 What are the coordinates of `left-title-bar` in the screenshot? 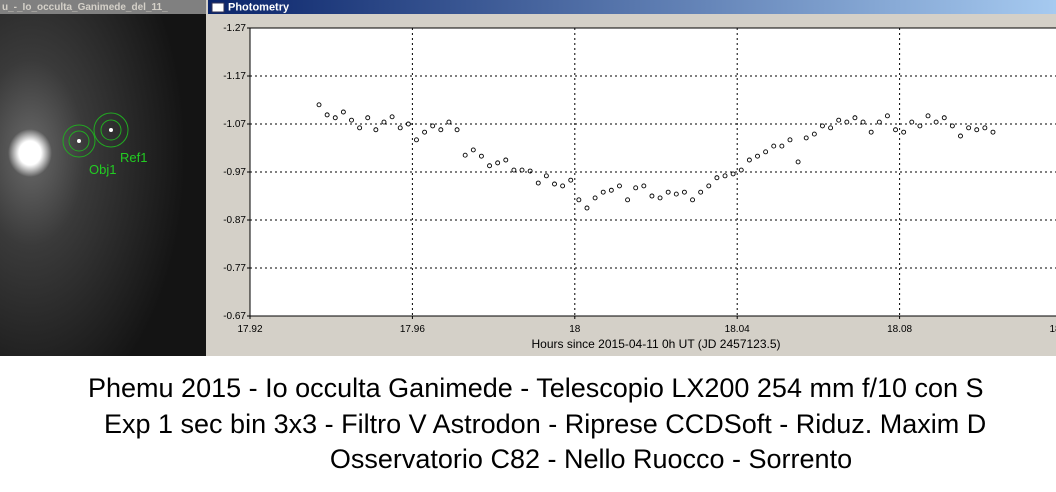 It's located at (103, 7).